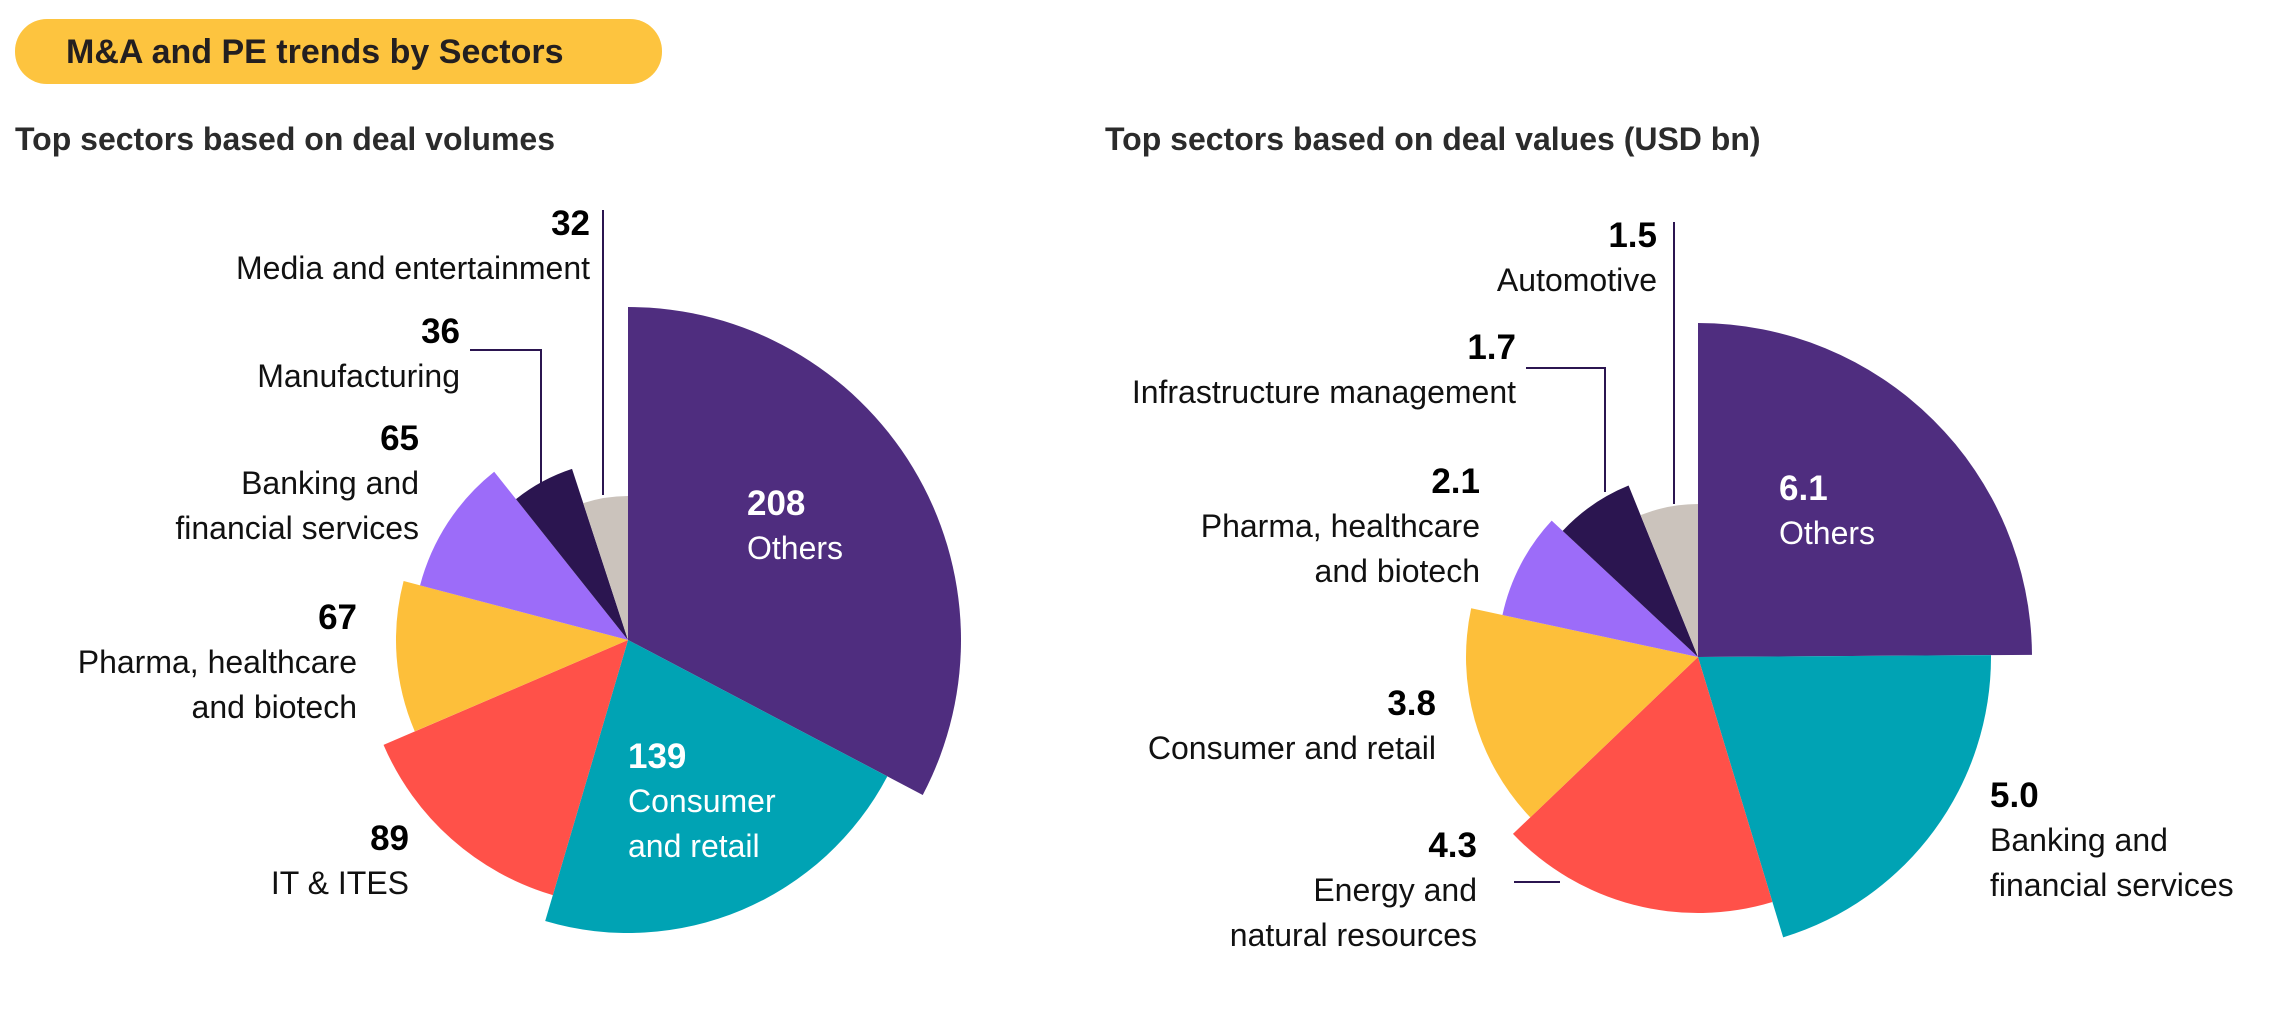 The height and width of the screenshot is (1010, 2295). I want to click on data-label-category: natural resources, so click(1353, 935).